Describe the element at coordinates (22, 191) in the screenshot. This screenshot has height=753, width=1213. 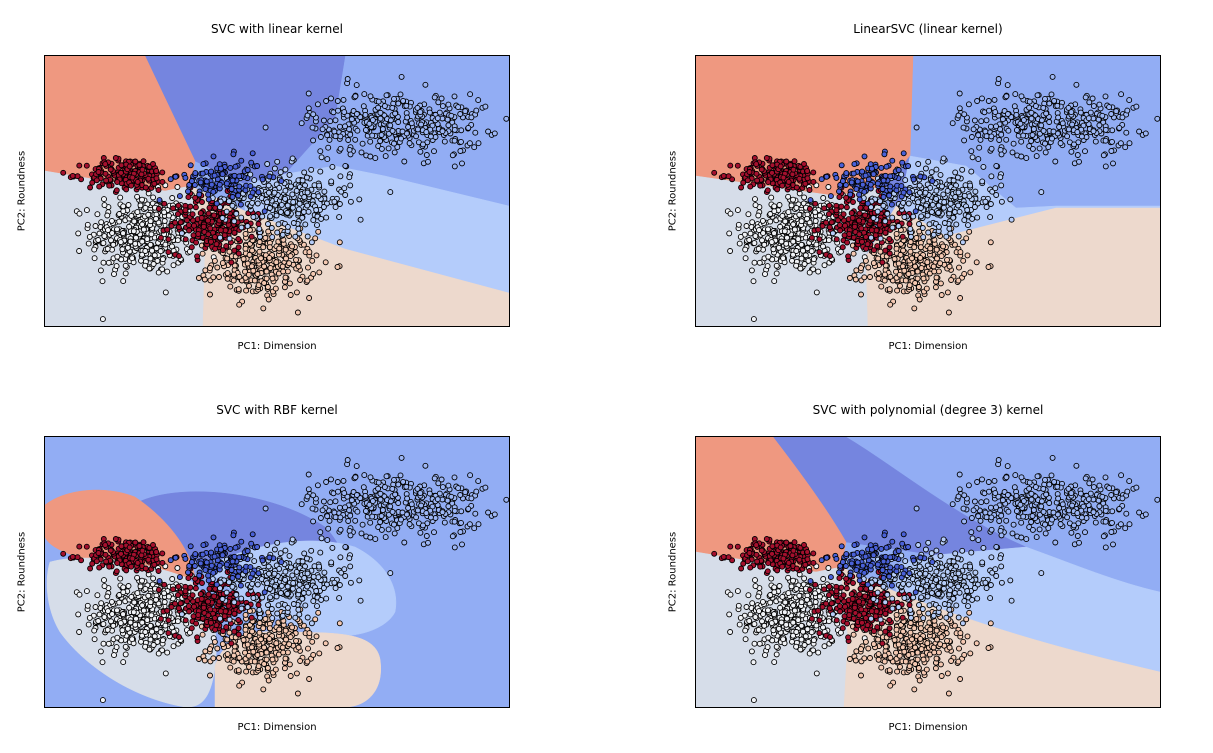
I see `y-axis-label: PC2: Roundness` at that location.